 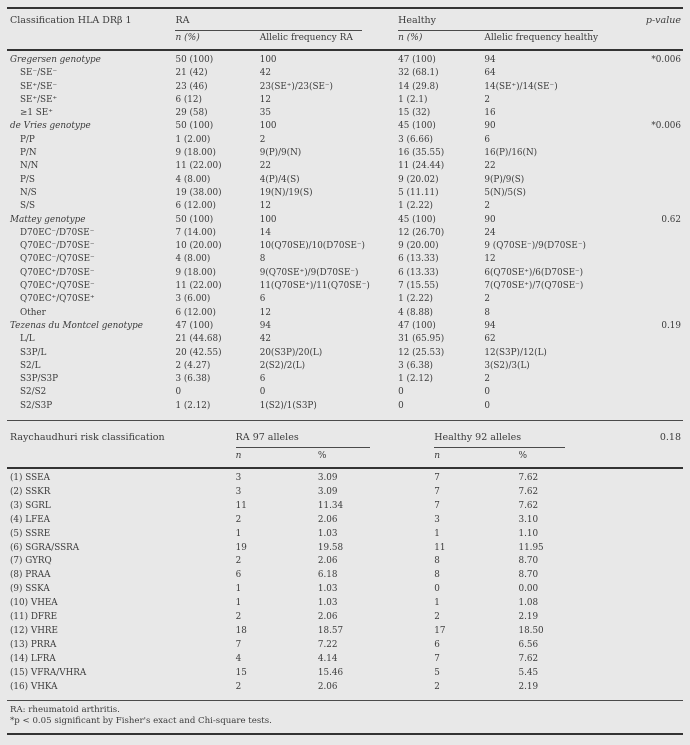 What do you see at coordinates (195, 232) in the screenshot?
I see `cell-n-ra: 7 (14.00)` at bounding box center [195, 232].